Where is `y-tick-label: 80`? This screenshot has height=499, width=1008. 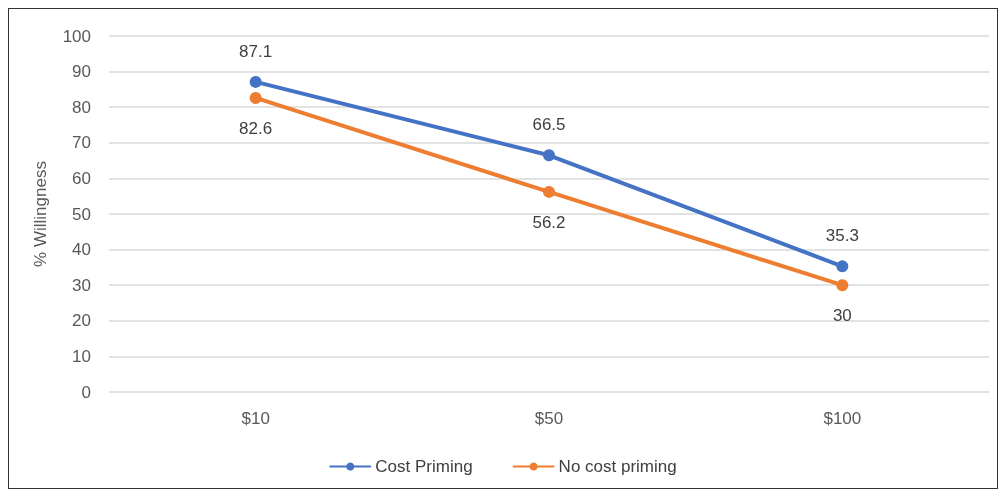 y-tick-label: 80 is located at coordinates (81, 107).